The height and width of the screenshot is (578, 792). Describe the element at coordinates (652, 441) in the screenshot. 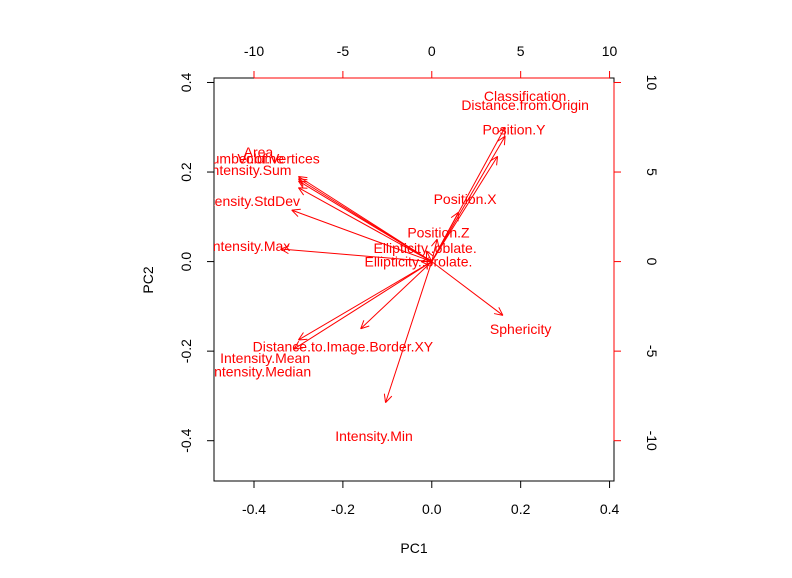

I see `right-tick-label: -10` at that location.